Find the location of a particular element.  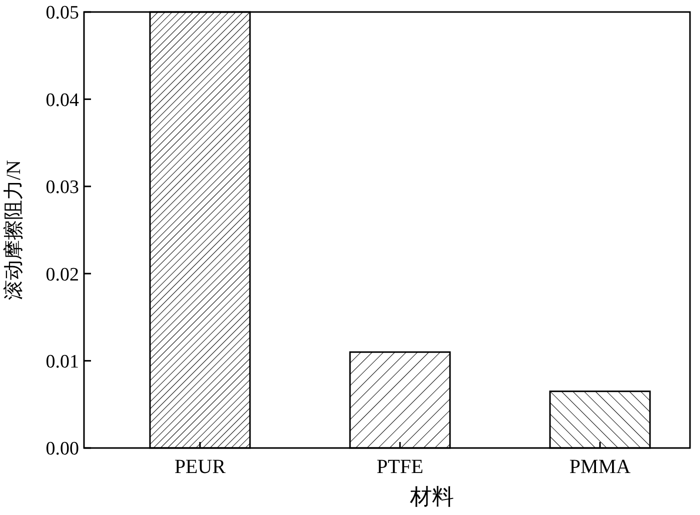

x-tick-label: PMMA is located at coordinates (600, 467).